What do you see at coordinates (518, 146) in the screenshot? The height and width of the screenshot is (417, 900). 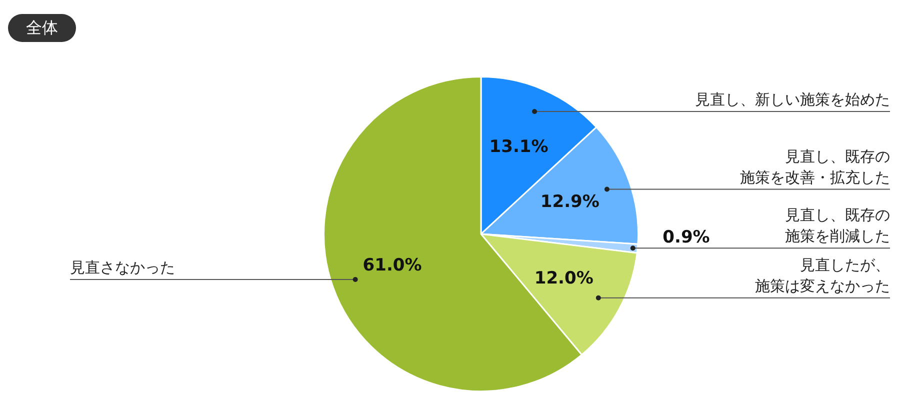 I see `data-label: 13.1%` at bounding box center [518, 146].